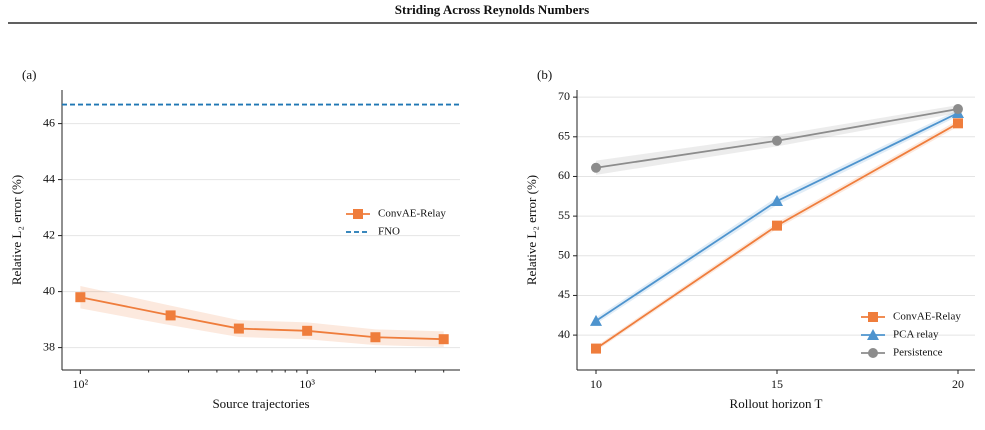 The height and width of the screenshot is (430, 985). Describe the element at coordinates (564, 255) in the screenshot. I see `y-tick-label: 50` at that location.